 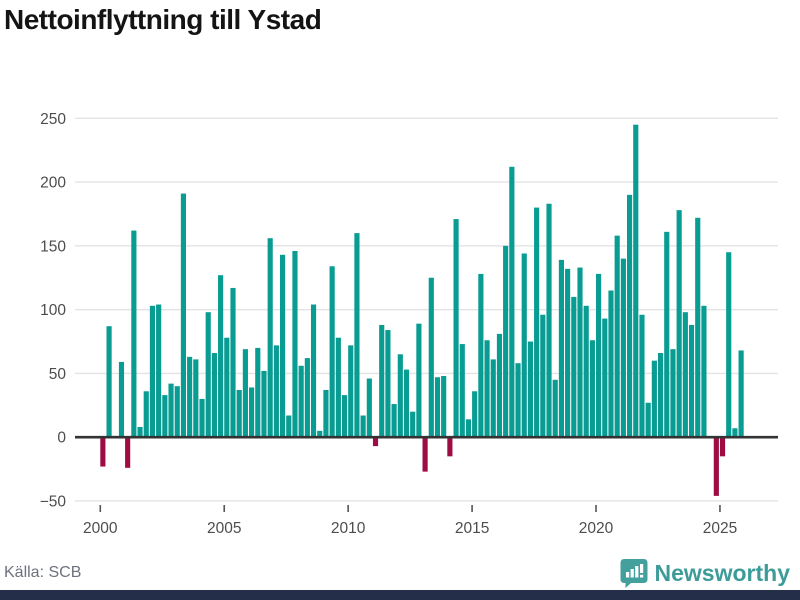 What do you see at coordinates (472, 528) in the screenshot?
I see `x-axis-tick-label: 2015` at bounding box center [472, 528].